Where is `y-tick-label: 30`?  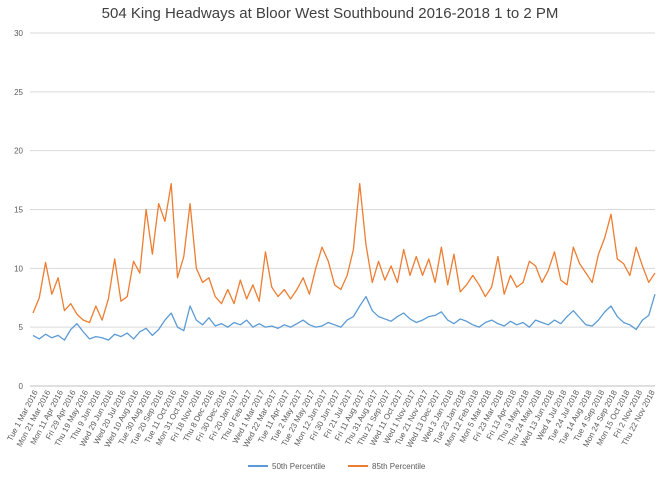 y-tick-label: 30 is located at coordinates (18, 33).